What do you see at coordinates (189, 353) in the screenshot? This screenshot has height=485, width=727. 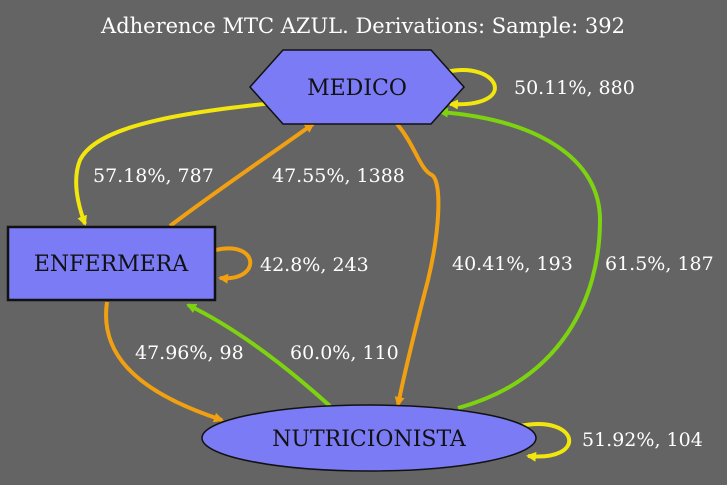 I see `edge-label-enfermera-nutricionista: 47.96%, 98` at bounding box center [189, 353].